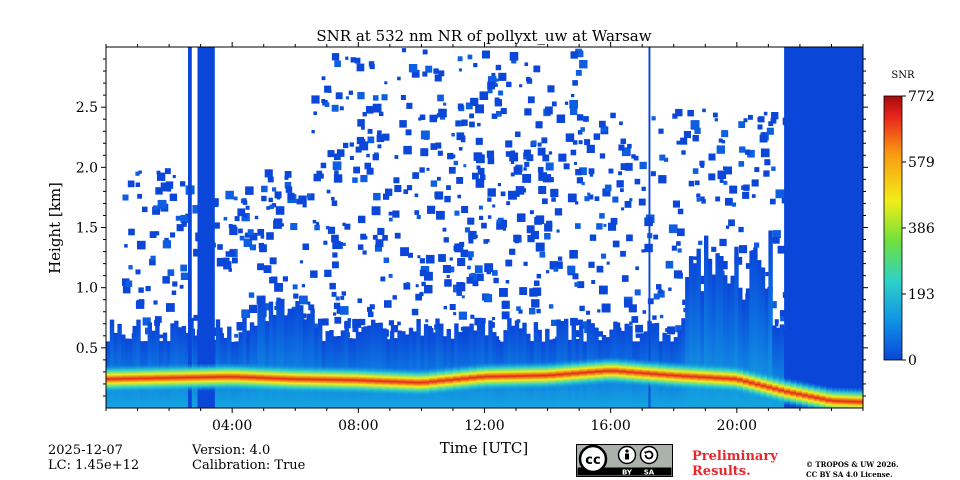 The height and width of the screenshot is (480, 960). Describe the element at coordinates (232, 426) in the screenshot. I see `x-tick-label: 04:00` at that location.